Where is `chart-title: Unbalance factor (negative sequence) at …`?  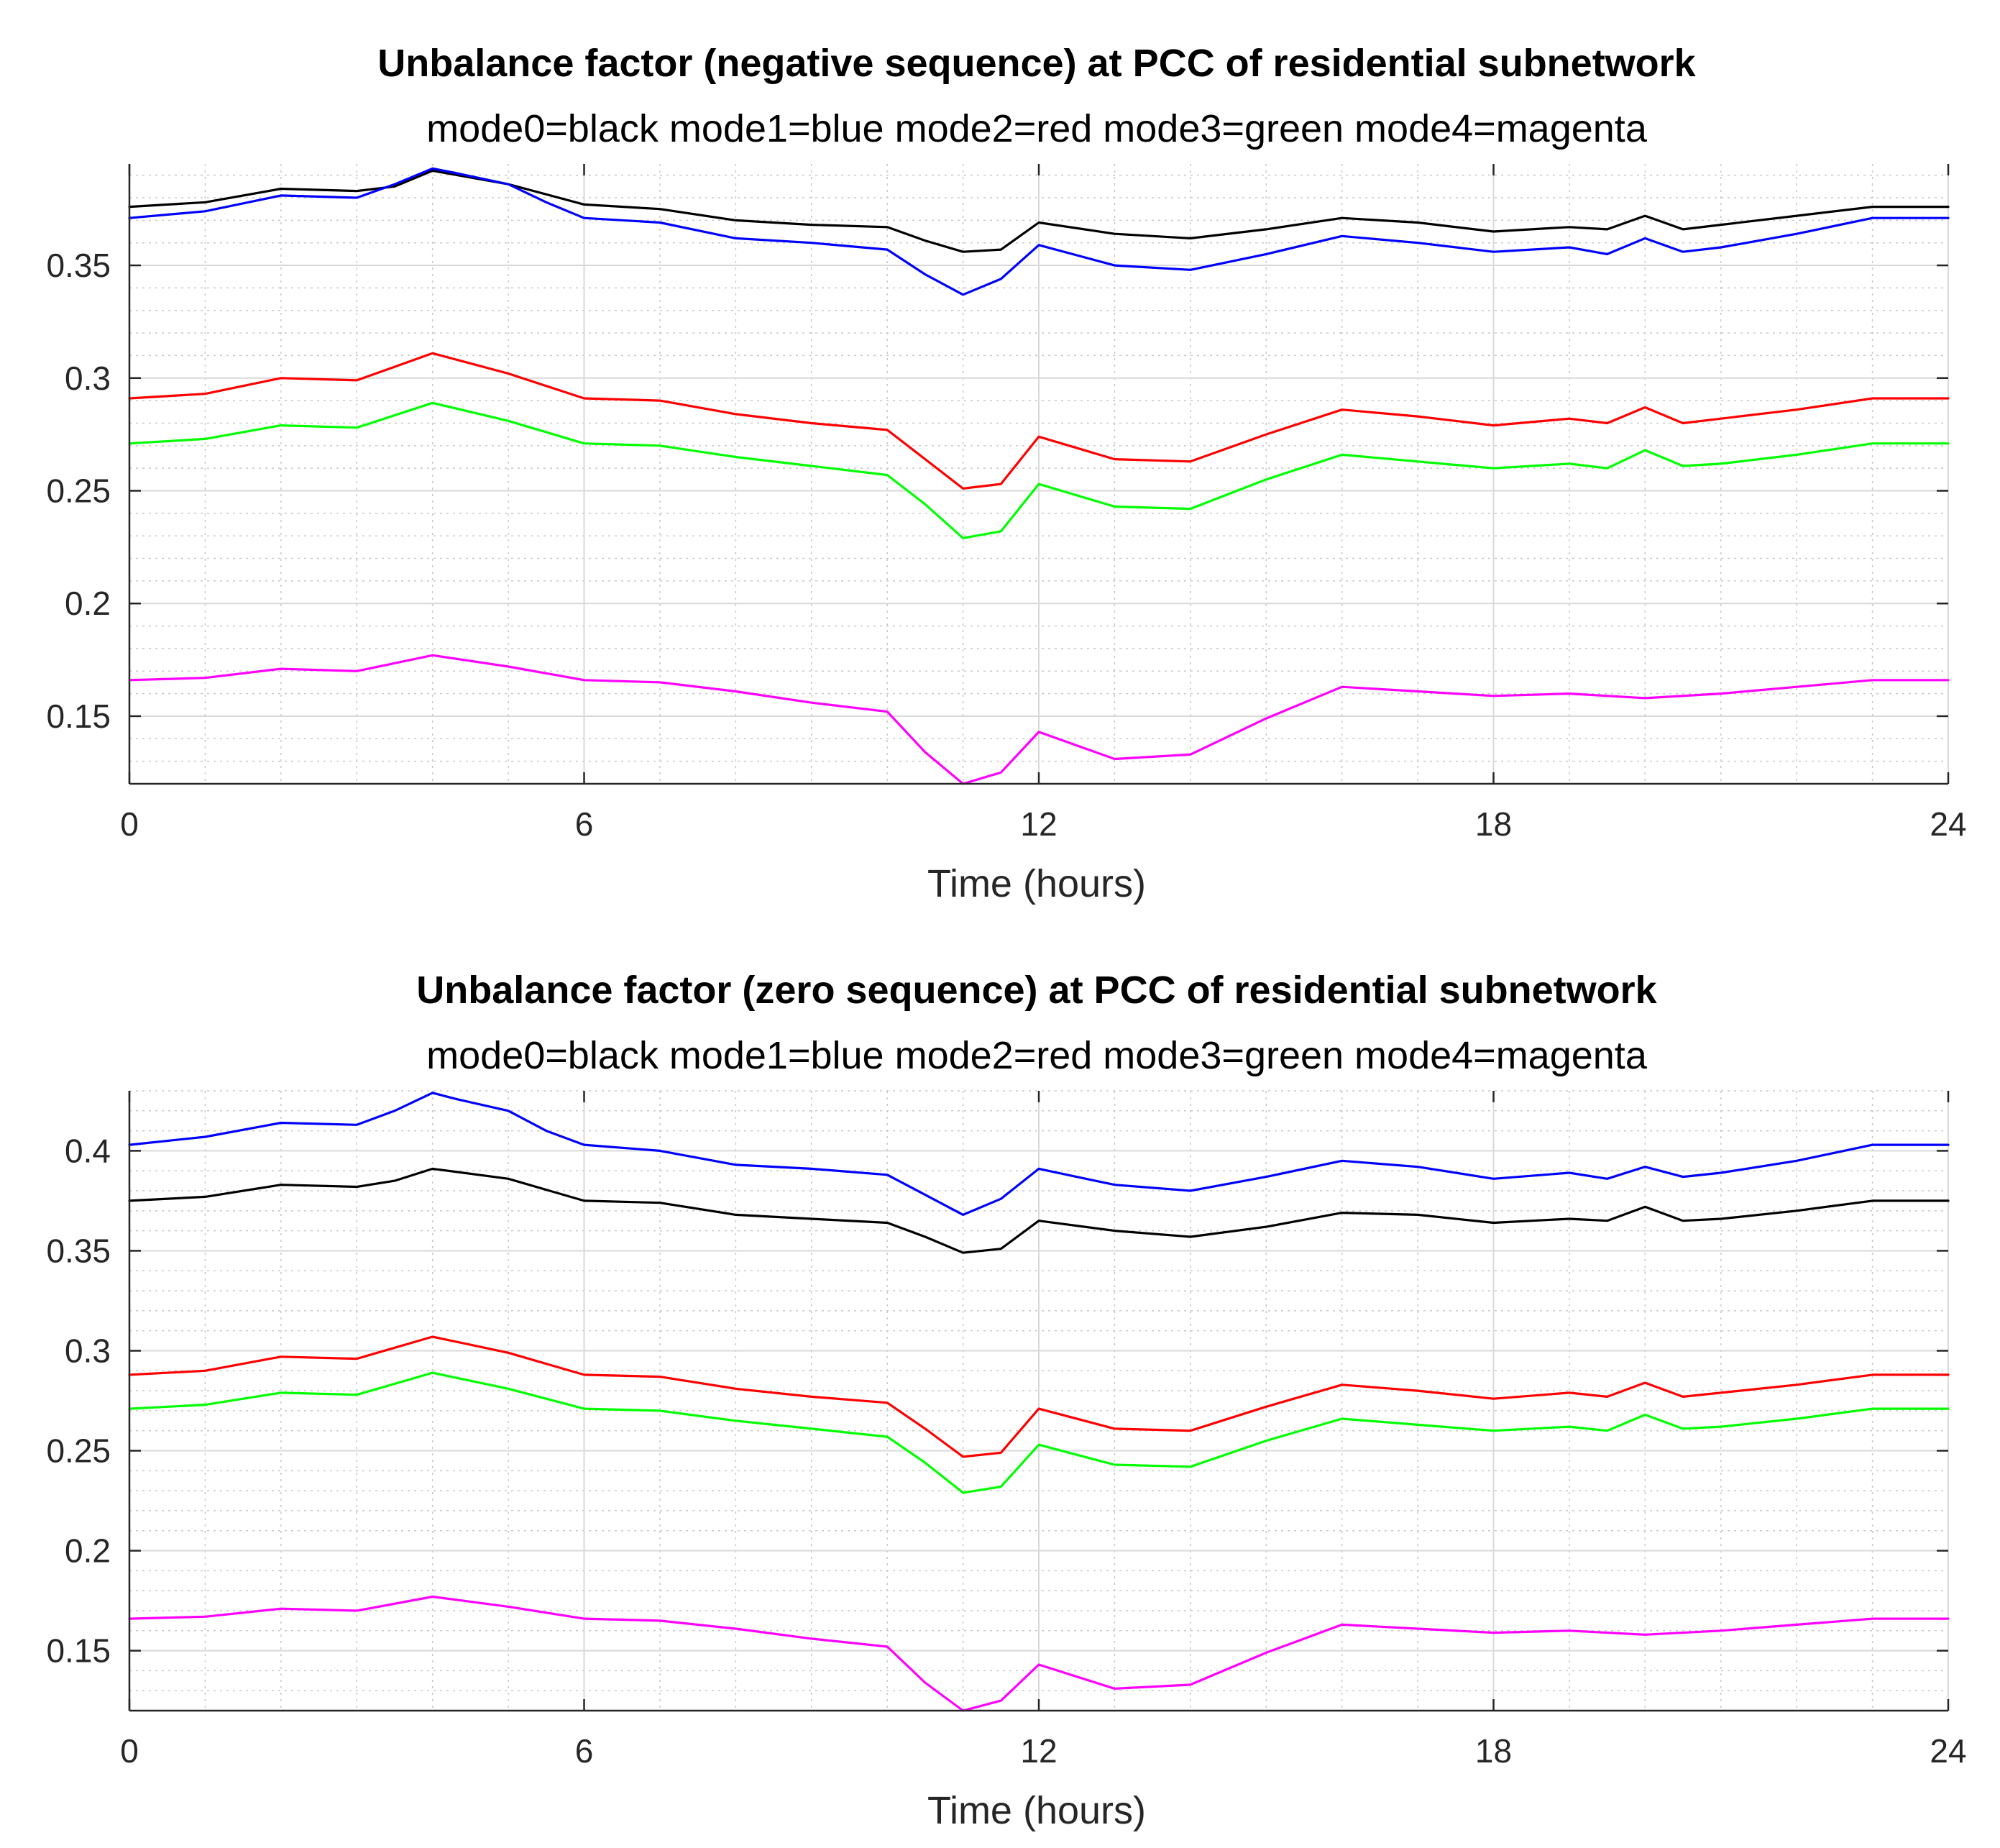
chart-title: Unbalance factor (negative sequence) at … is located at coordinates (1036, 64).